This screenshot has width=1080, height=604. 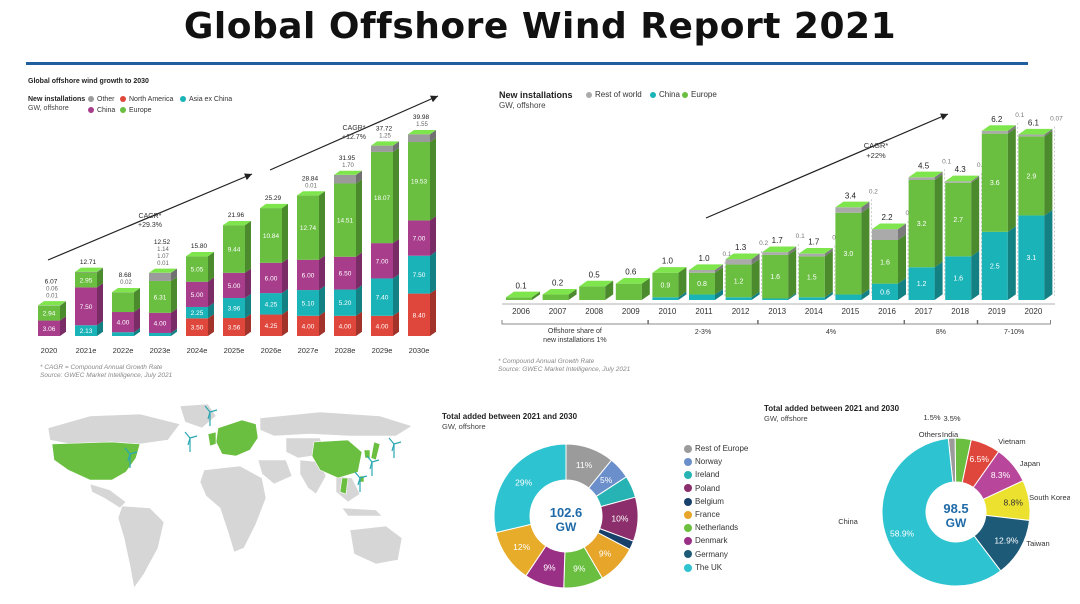 What do you see at coordinates (536, 95) in the screenshot?
I see `history-legend-title: New installations` at bounding box center [536, 95].